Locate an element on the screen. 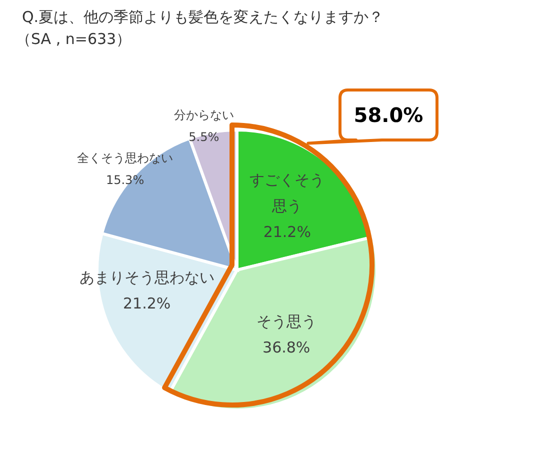  chart-subtitle: （SA , n=633） is located at coordinates (74, 39).